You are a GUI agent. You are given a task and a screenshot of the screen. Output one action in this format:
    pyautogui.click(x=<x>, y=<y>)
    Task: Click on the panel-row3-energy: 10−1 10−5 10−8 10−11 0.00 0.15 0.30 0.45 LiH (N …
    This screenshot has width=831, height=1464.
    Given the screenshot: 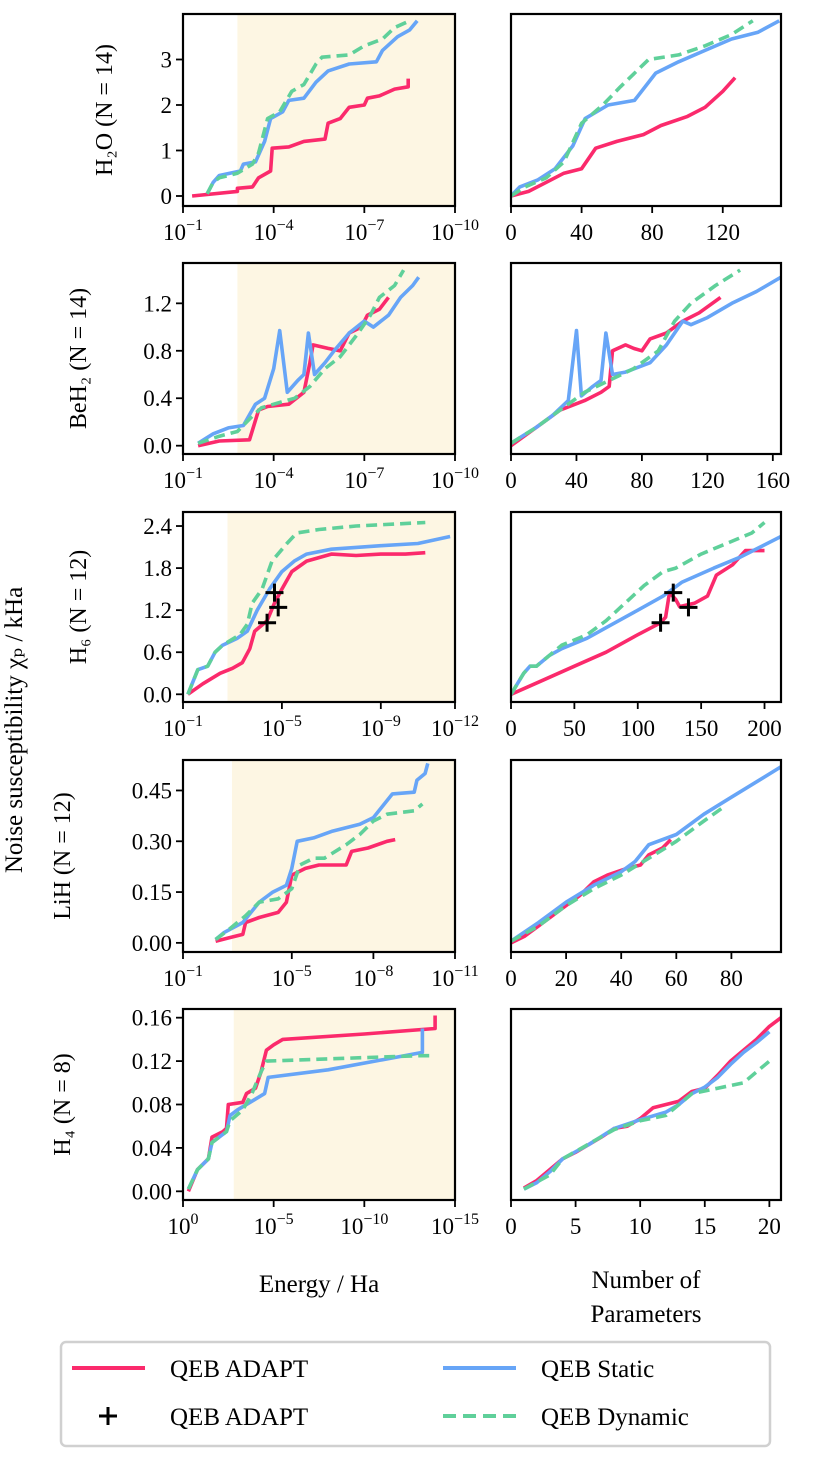 What is the action you would take?
    pyautogui.click(x=264, y=874)
    